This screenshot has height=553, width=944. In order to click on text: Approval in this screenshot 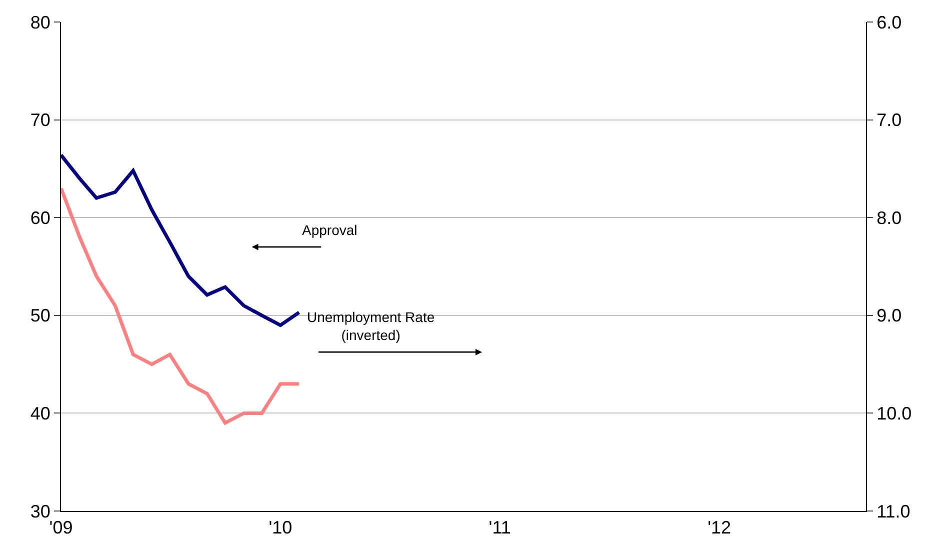, I will do `click(330, 230)`.